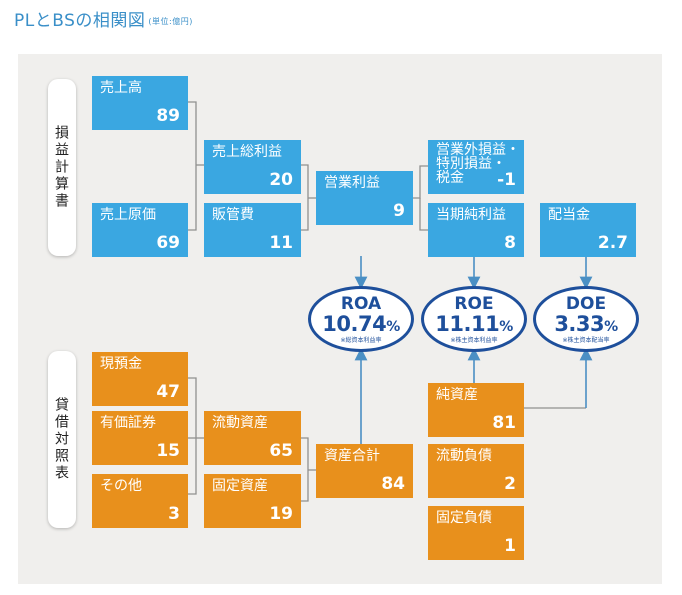 The image size is (682, 595). I want to click on box-net-assets: 純資産 81, so click(476, 410).